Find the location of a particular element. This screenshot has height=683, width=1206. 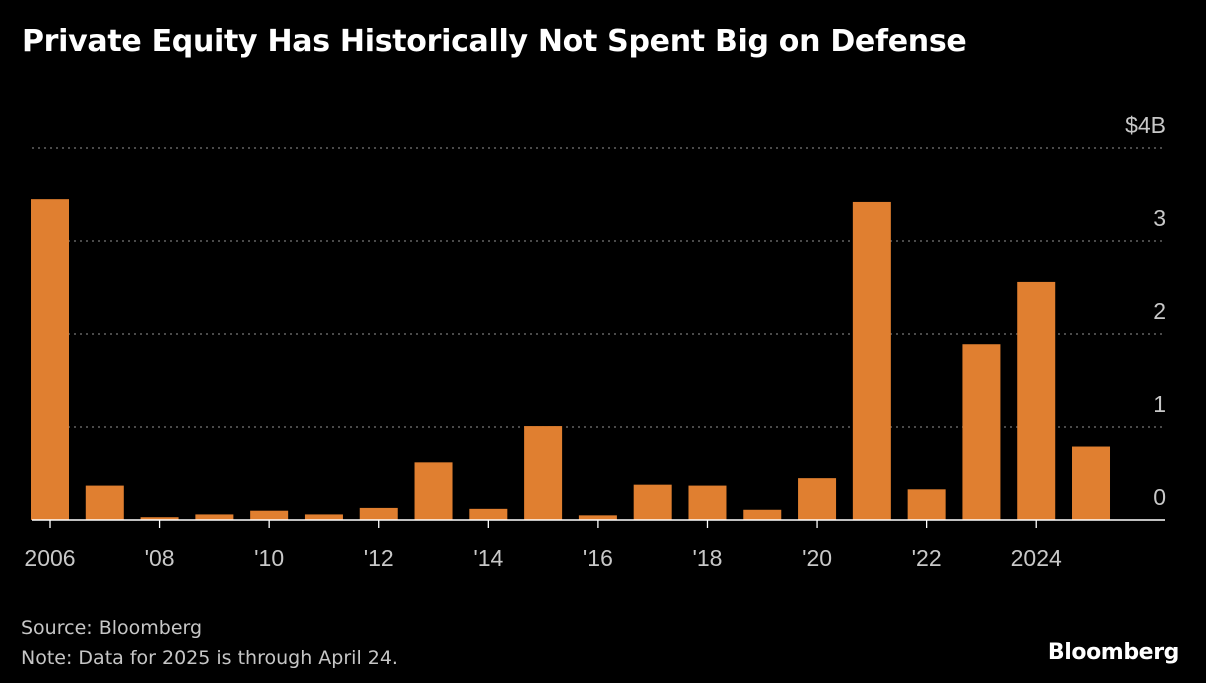

bar-2015 is located at coordinates (543, 473).